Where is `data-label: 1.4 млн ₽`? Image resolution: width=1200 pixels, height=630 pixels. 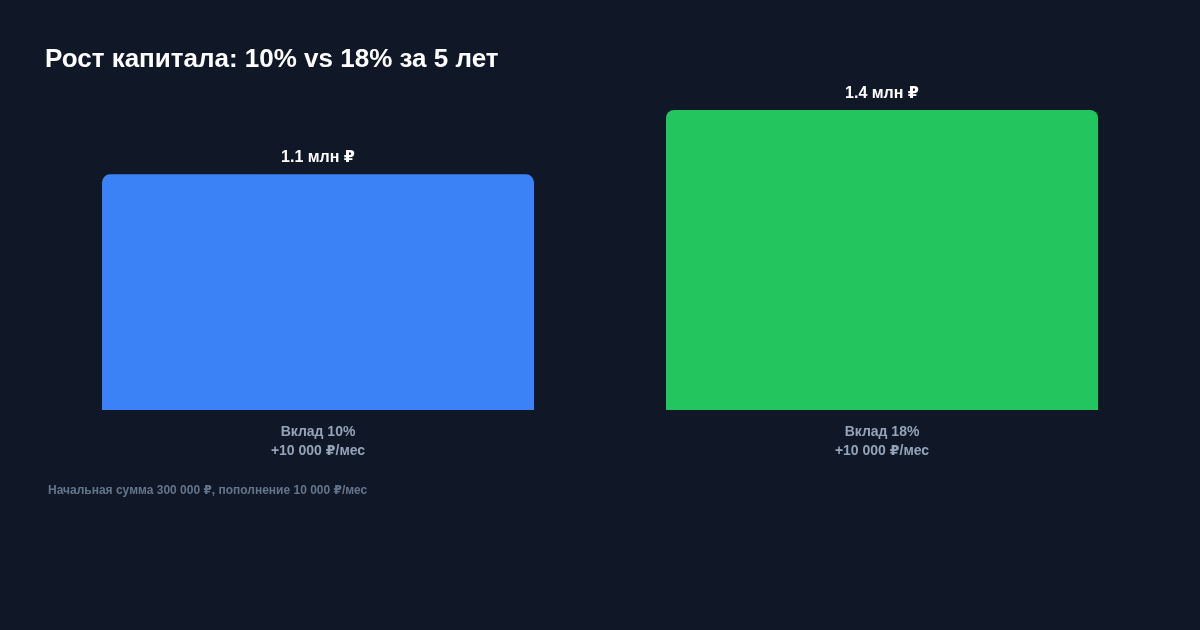 data-label: 1.4 млн ₽ is located at coordinates (882, 92).